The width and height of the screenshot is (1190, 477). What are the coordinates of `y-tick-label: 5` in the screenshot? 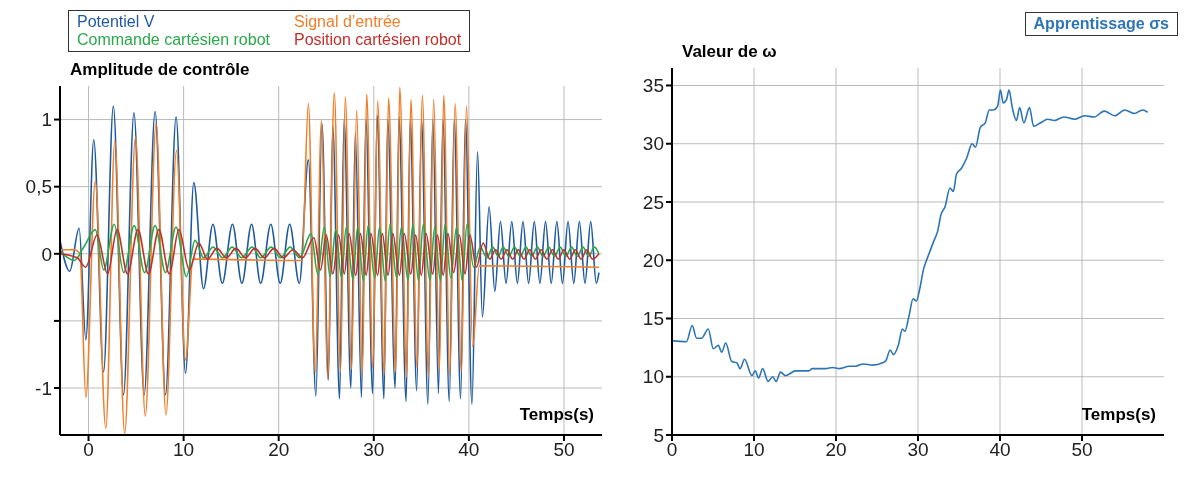 It's located at (658, 435).